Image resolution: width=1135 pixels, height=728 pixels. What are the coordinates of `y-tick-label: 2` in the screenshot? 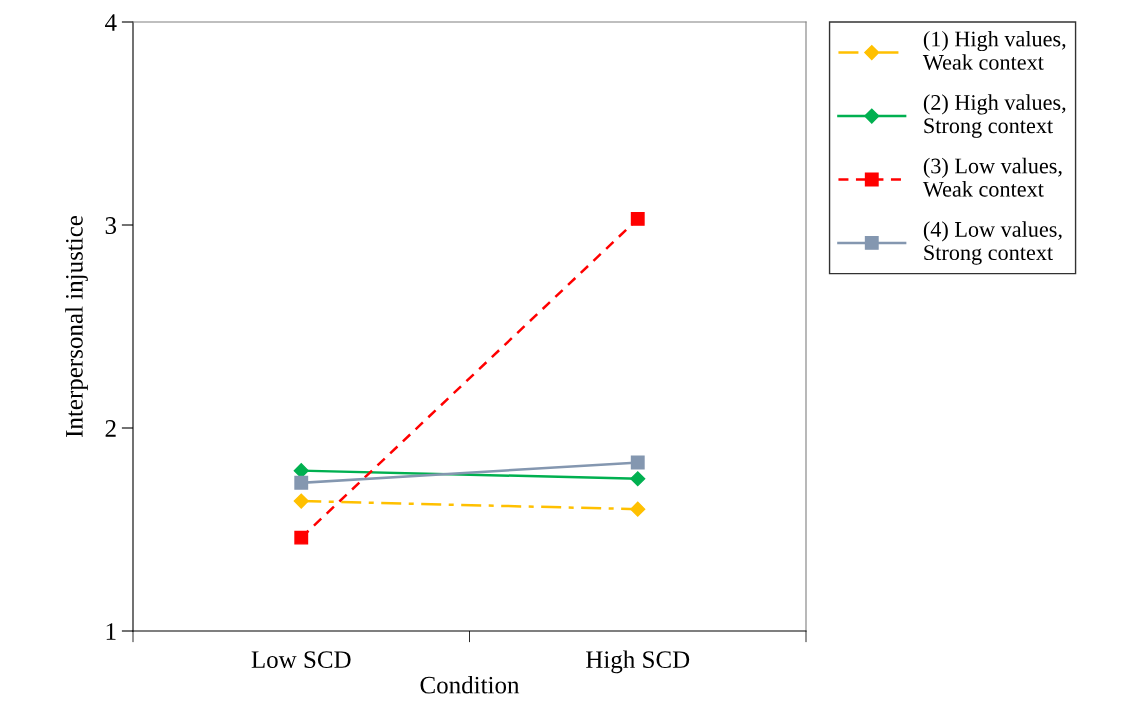 It's located at (110, 428).